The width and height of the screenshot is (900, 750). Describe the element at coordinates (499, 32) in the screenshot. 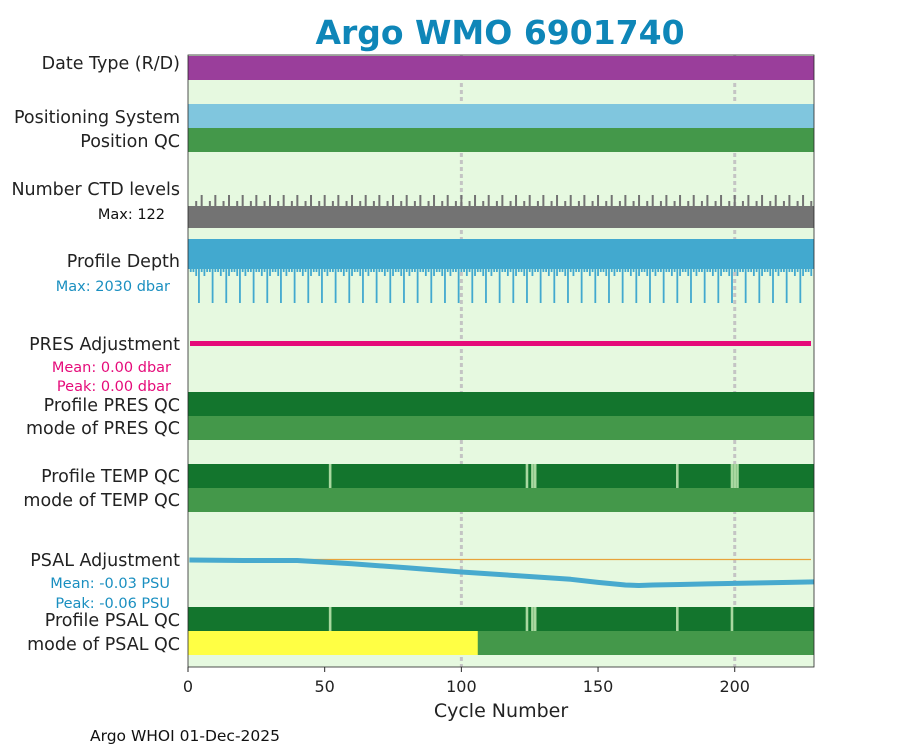

I see `chart-title: Argo WMO 6901740` at that location.